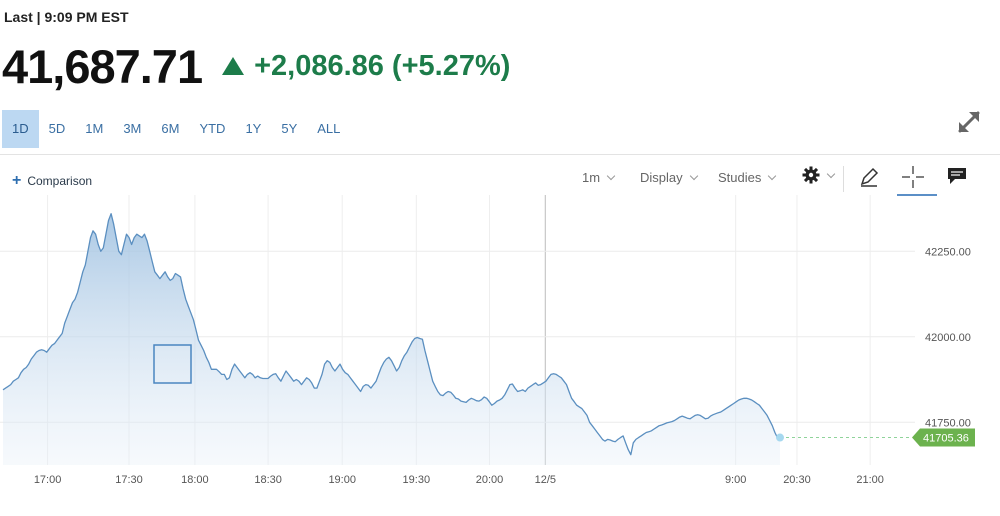 The height and width of the screenshot is (516, 1000). I want to click on quote-header: 41,687.71 +2,086.86 (+5.27%), so click(256, 66).